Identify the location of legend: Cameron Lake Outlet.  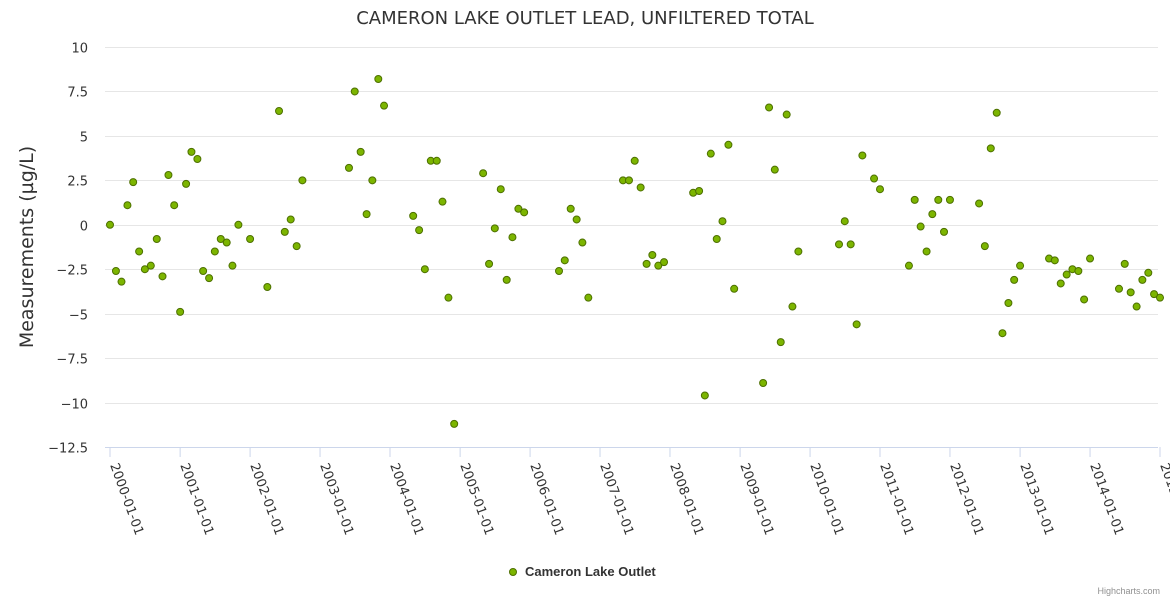
(583, 571).